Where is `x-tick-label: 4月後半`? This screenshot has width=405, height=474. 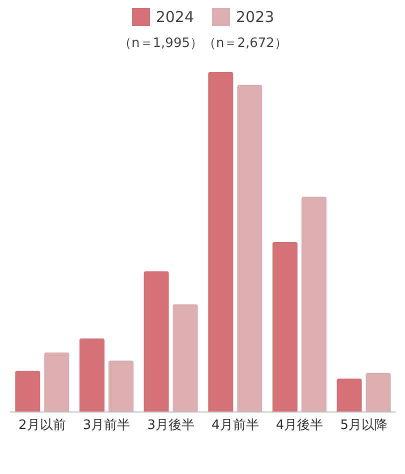 x-tick-label: 4月後半 is located at coordinates (300, 426).